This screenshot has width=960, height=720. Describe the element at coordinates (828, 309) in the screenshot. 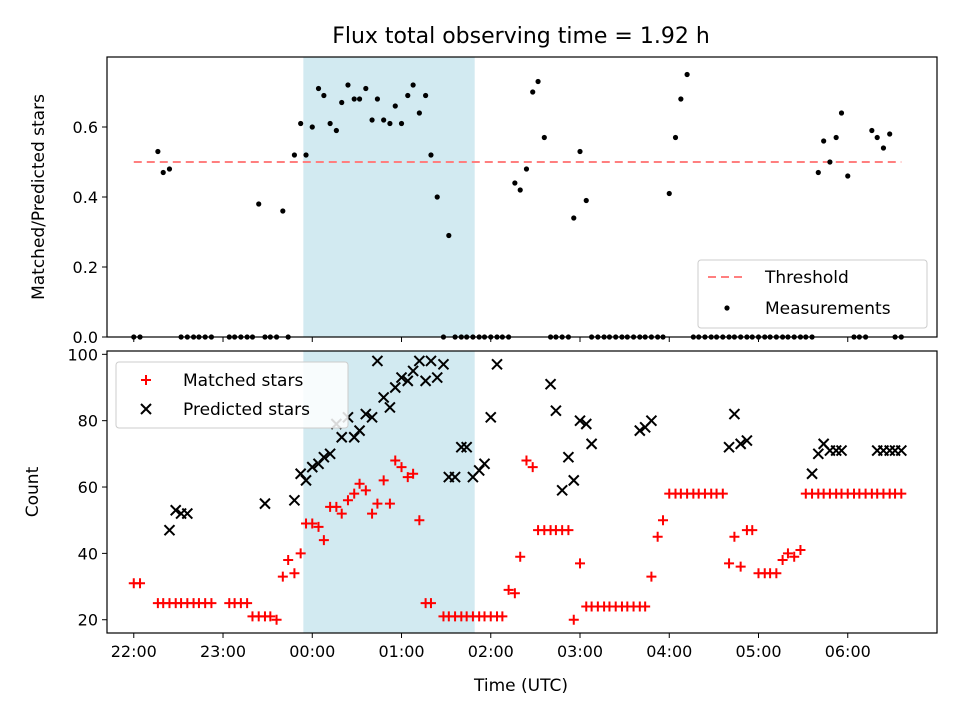

I see `legend-measurements-label: Measurements` at that location.